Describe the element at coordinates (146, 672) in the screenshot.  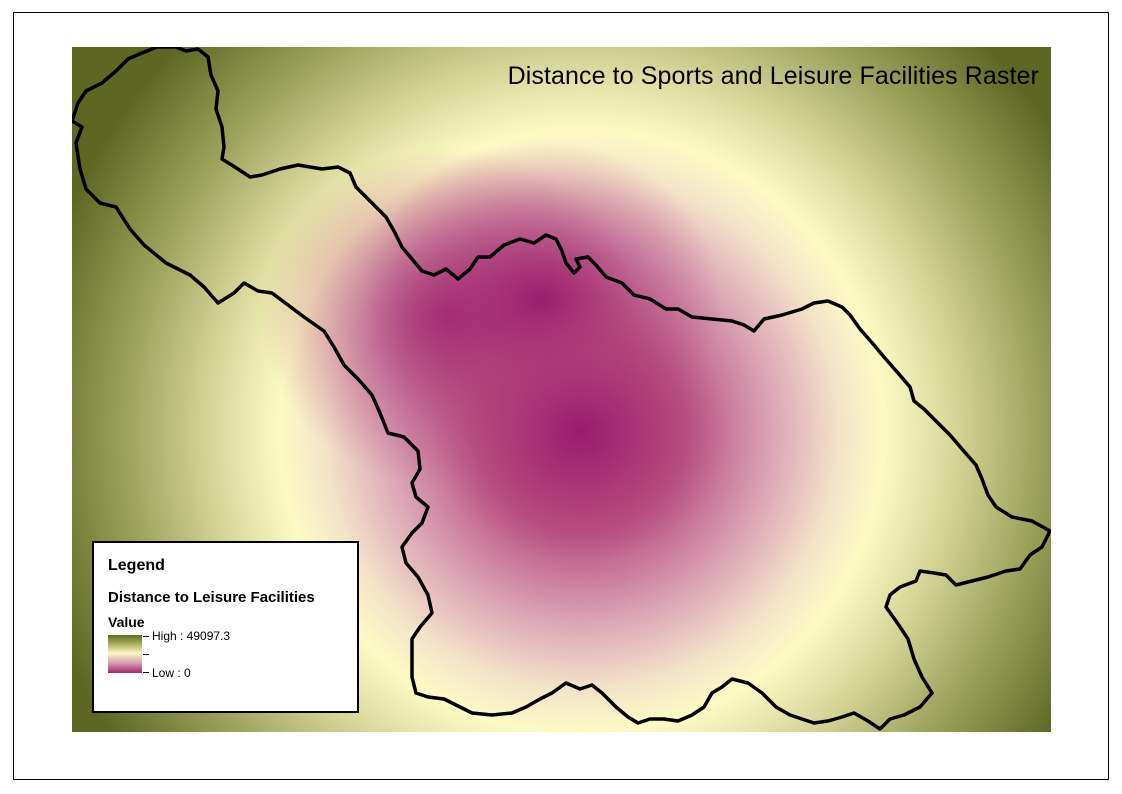
I see `legend-tick-low` at that location.